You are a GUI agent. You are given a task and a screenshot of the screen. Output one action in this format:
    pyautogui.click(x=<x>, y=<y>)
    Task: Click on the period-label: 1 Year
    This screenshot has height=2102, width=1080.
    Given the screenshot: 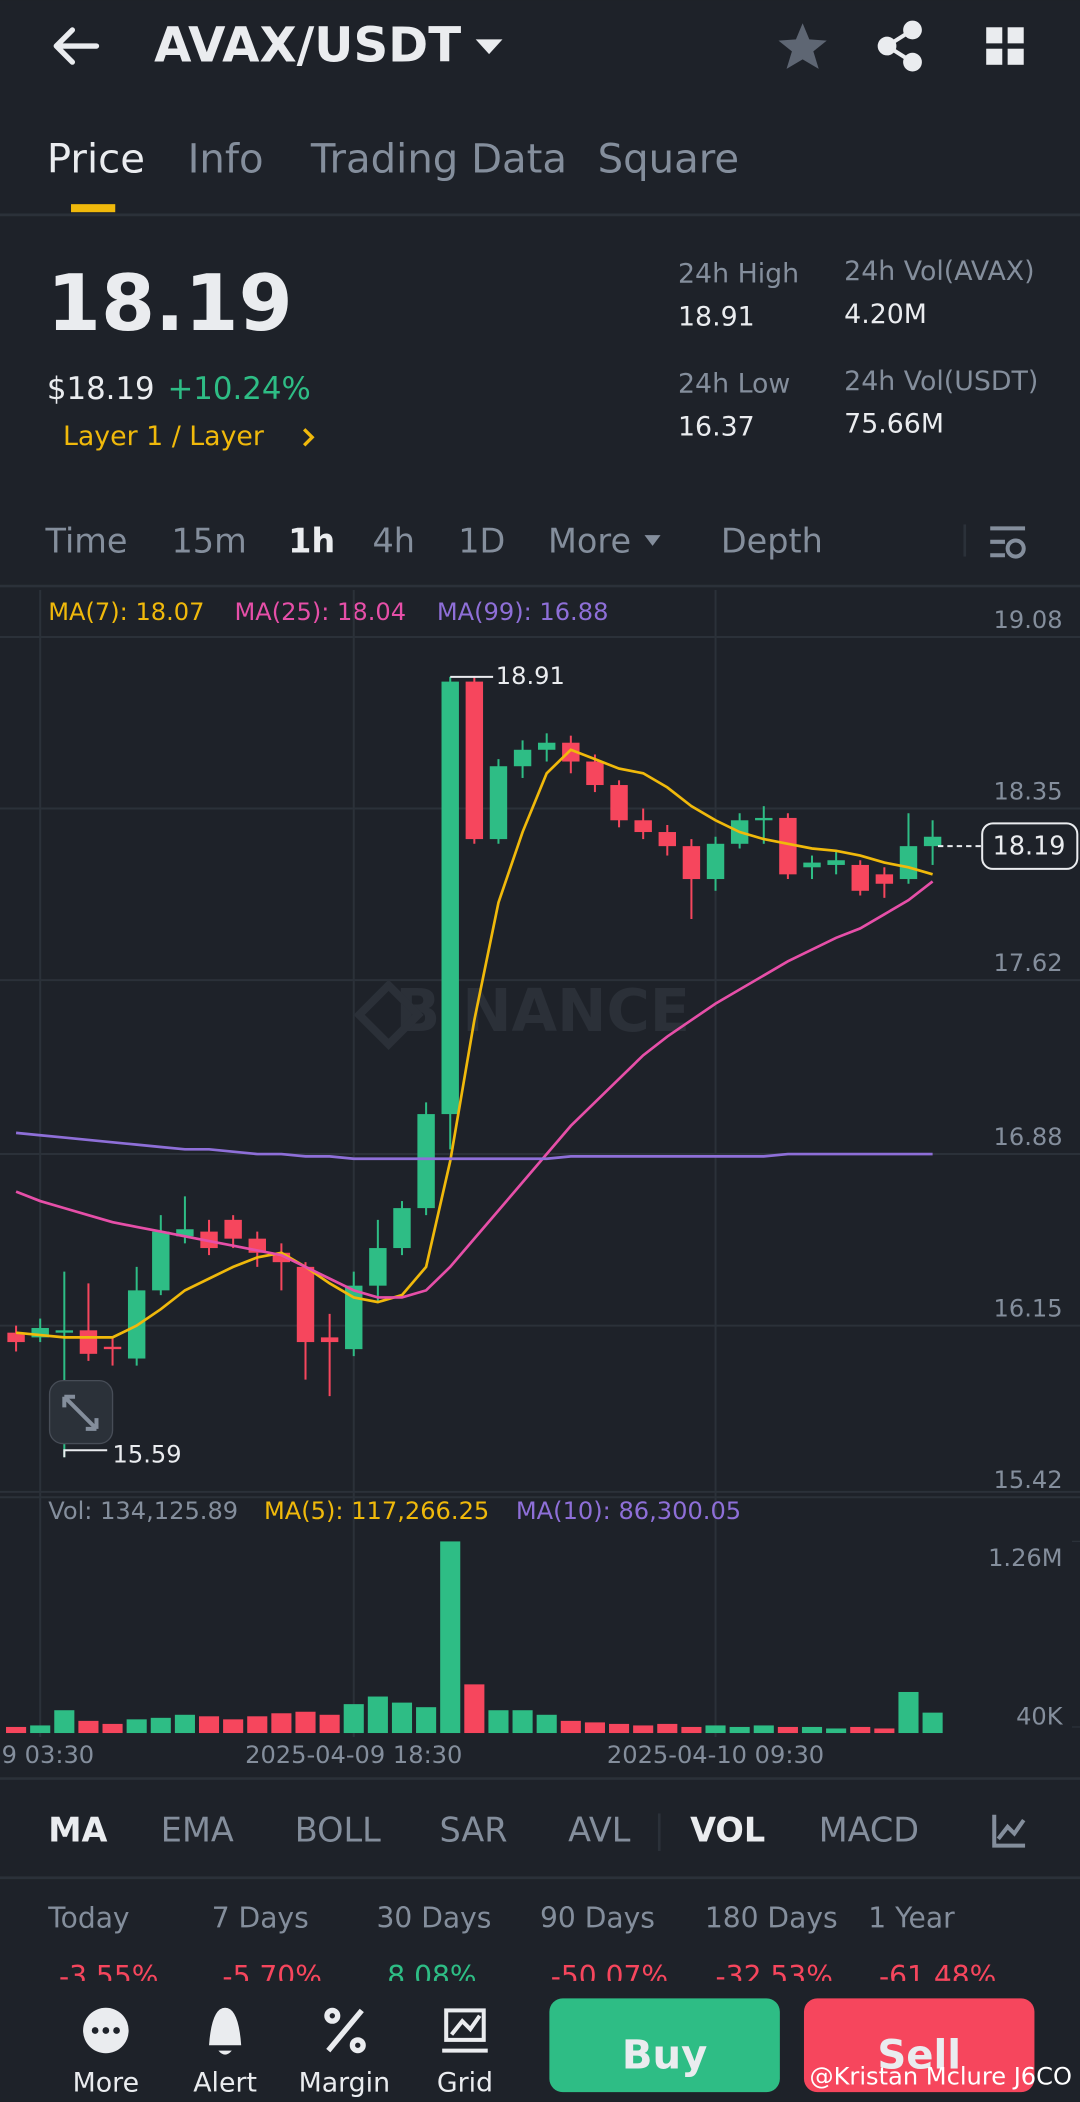 What is the action you would take?
    pyautogui.click(x=911, y=1917)
    